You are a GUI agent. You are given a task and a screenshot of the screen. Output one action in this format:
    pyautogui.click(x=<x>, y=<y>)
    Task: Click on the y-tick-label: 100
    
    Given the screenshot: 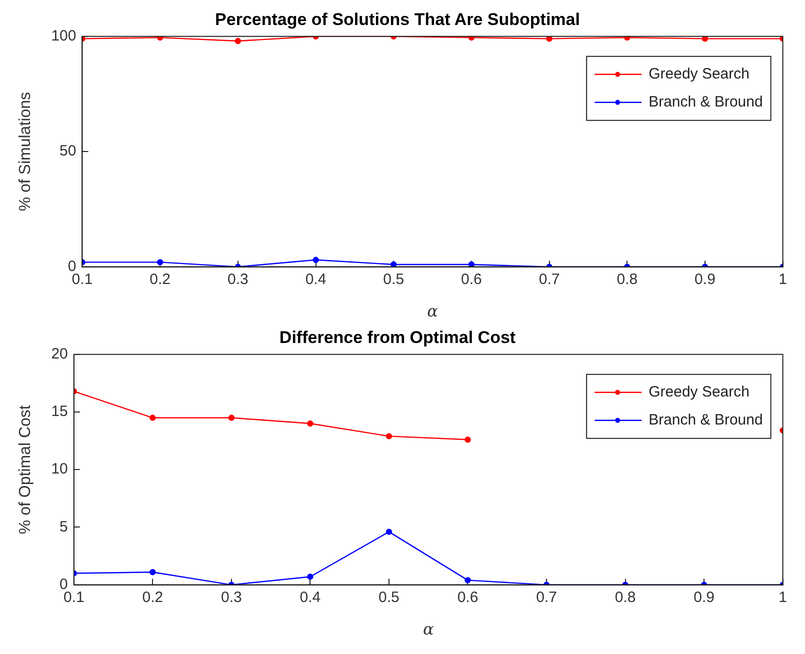 What is the action you would take?
    pyautogui.click(x=63, y=36)
    